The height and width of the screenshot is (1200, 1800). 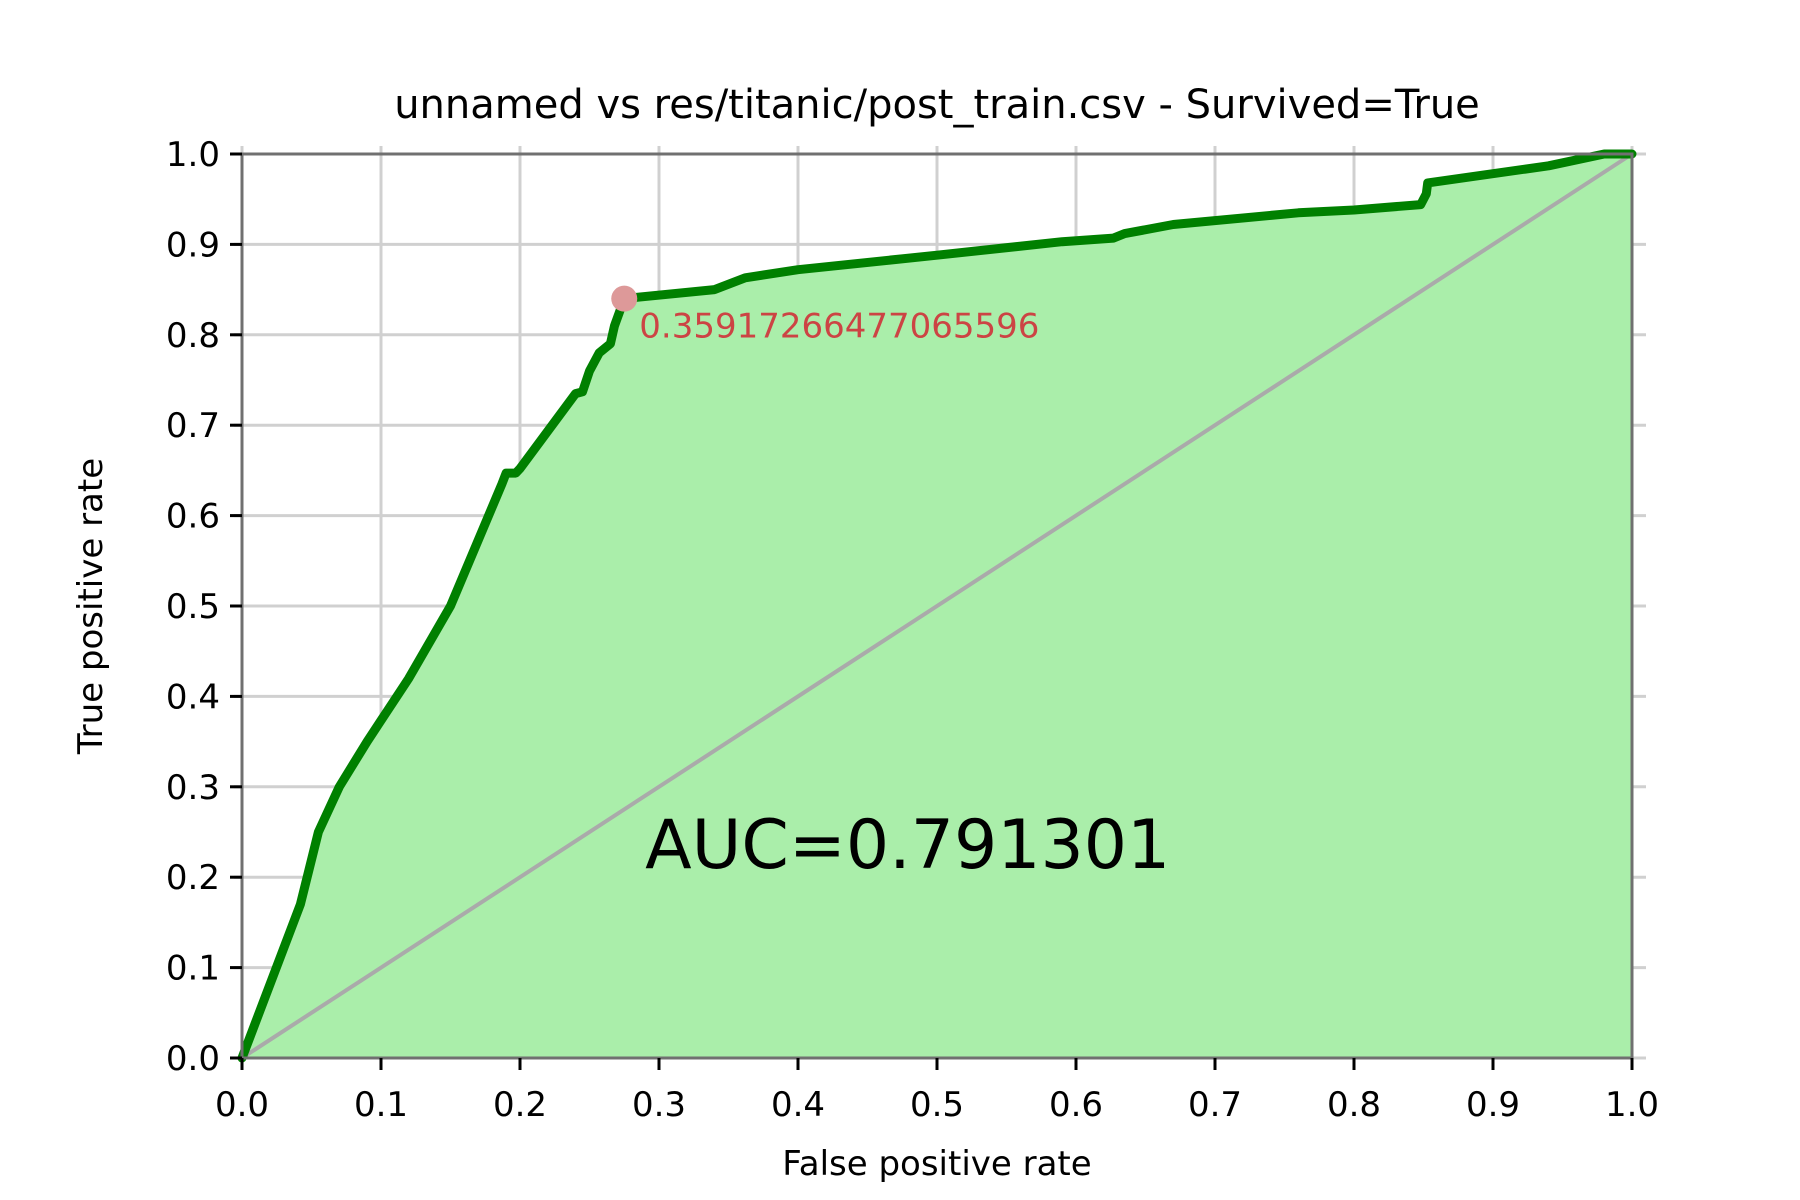 What do you see at coordinates (381, 1105) in the screenshot?
I see `x-tick-label: 0.1` at bounding box center [381, 1105].